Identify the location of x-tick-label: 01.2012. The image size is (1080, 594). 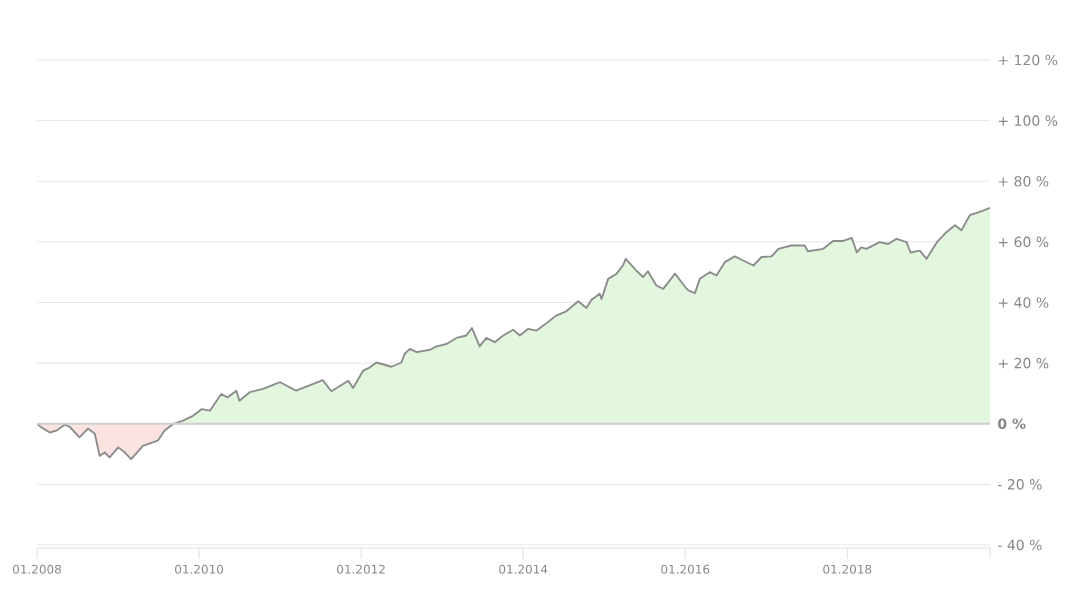
(361, 569).